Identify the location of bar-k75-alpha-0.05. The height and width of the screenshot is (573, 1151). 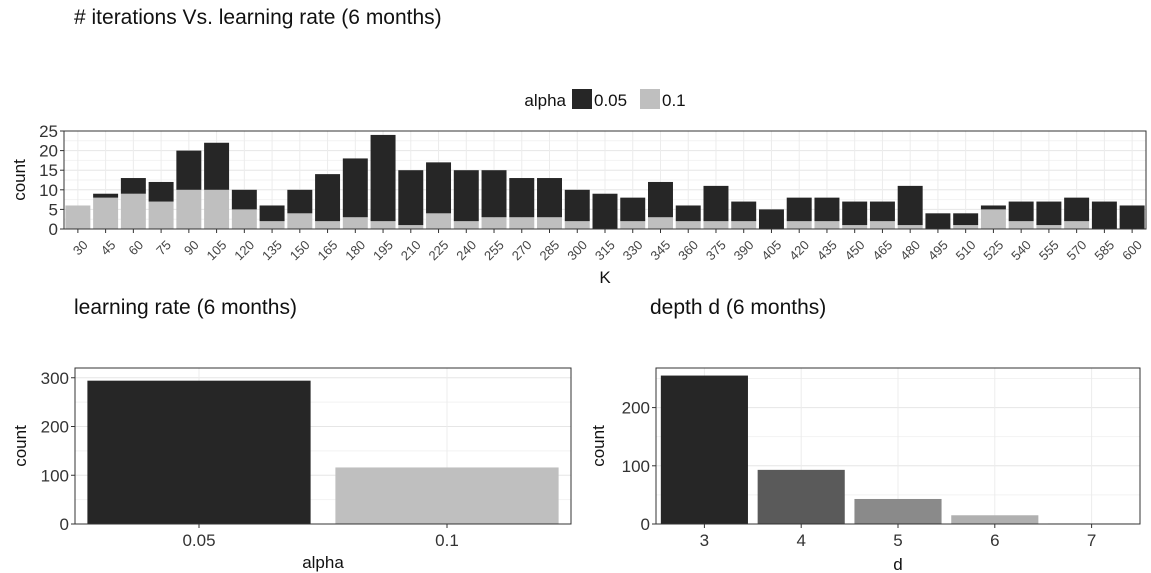
(161, 191).